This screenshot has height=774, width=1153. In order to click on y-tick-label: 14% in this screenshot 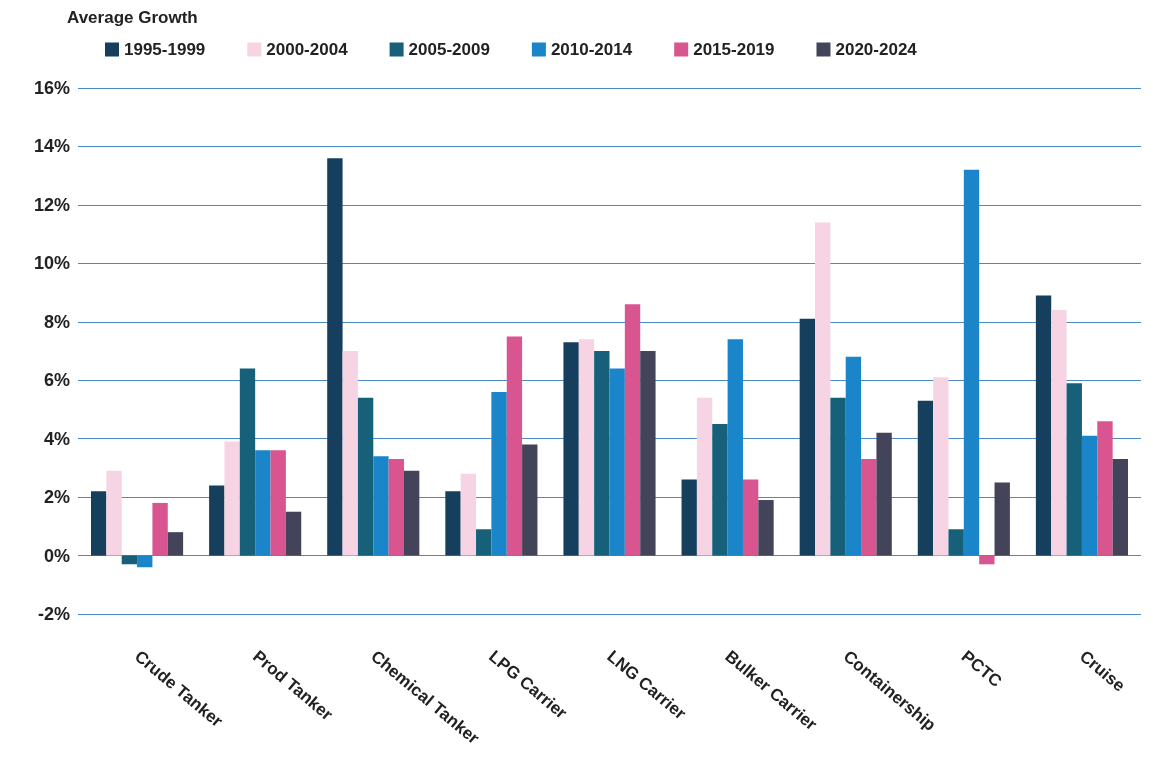, I will do `click(51, 146)`.